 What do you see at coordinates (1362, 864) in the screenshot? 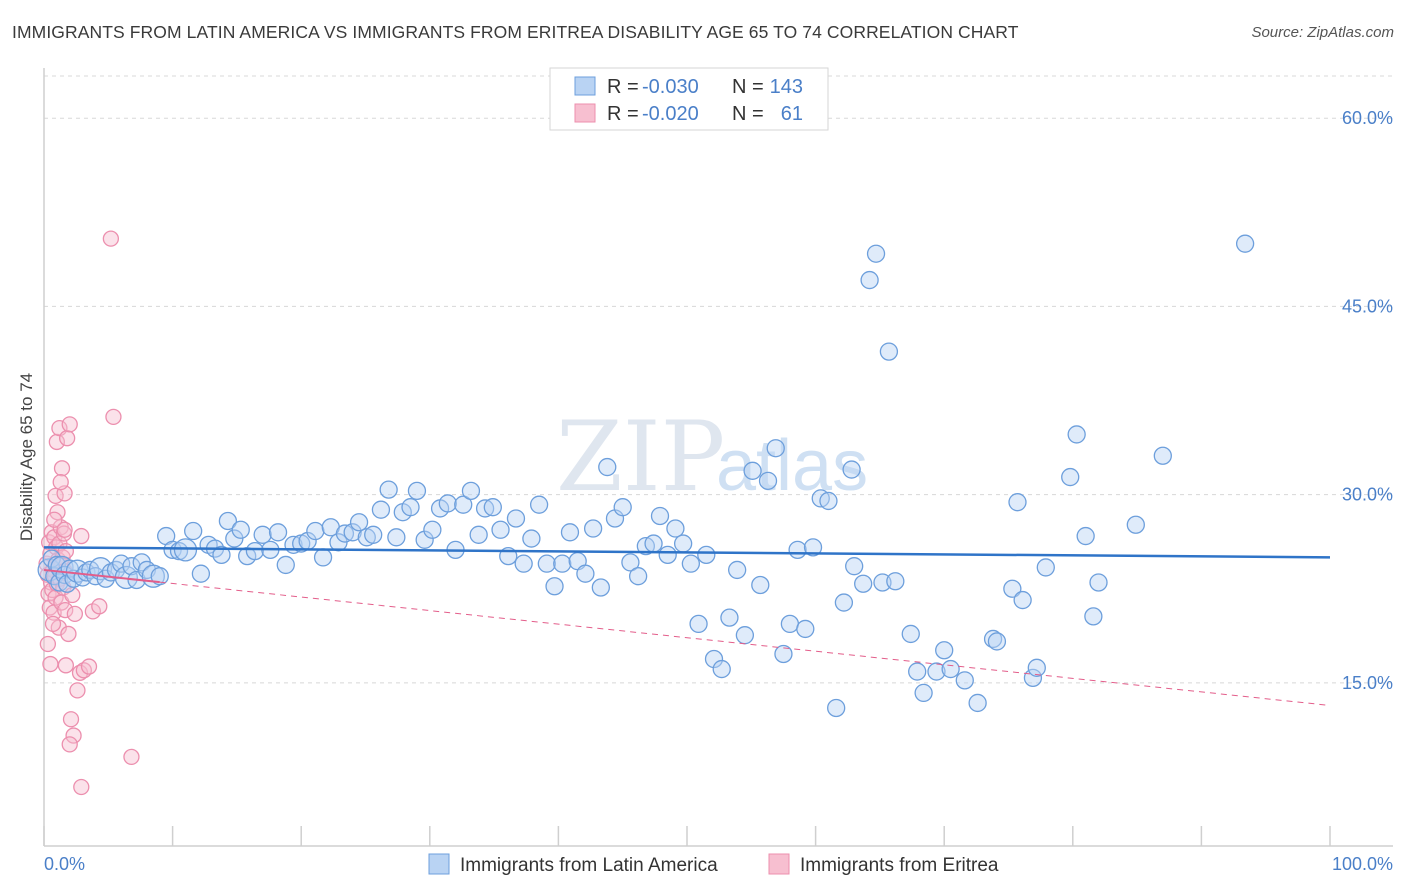
I see `x-tick-label-max: 100.0%` at bounding box center [1362, 864].